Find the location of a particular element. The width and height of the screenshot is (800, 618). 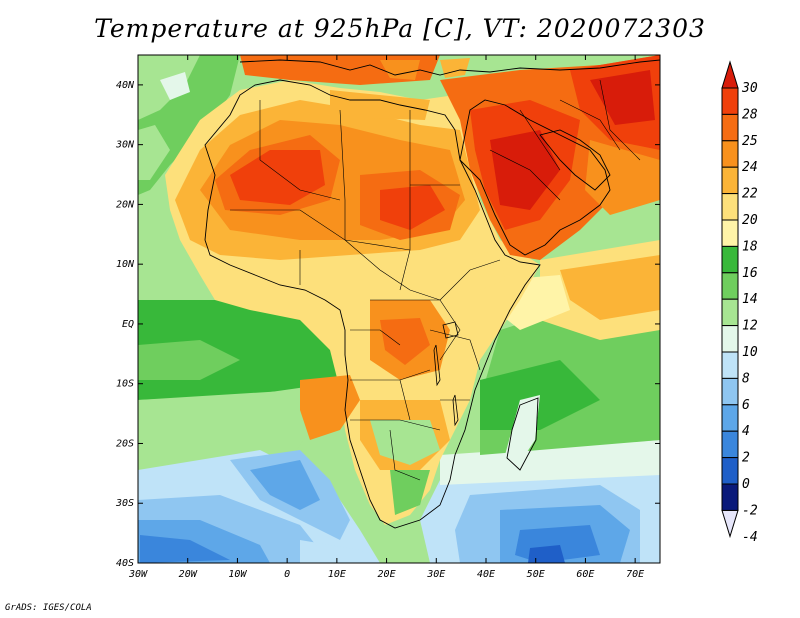

lon-tick-label: 50E is located at coordinates (536, 574).